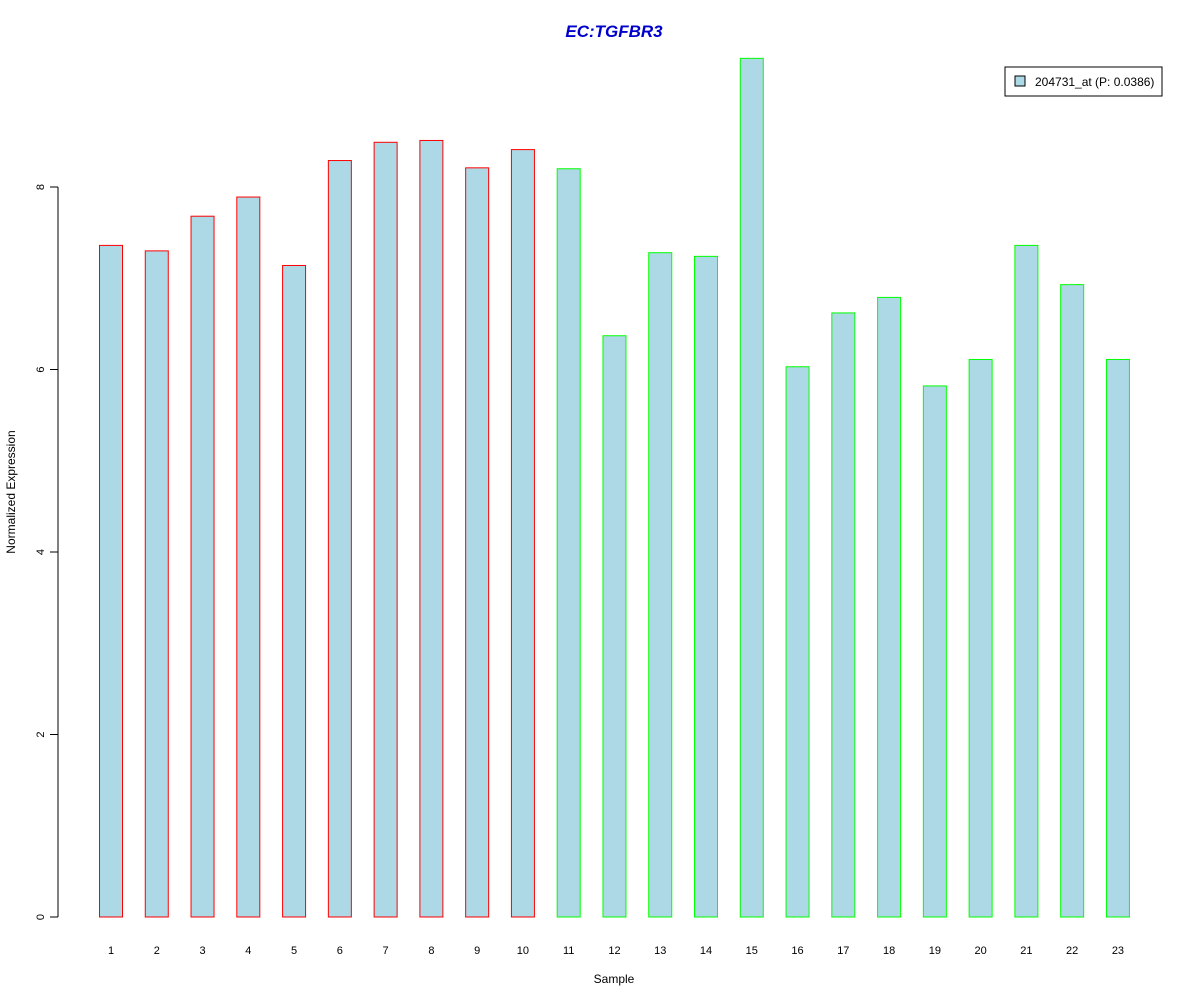 The height and width of the screenshot is (1000, 1200). Describe the element at coordinates (1118, 951) in the screenshot. I see `x-tick-label: 23` at that location.